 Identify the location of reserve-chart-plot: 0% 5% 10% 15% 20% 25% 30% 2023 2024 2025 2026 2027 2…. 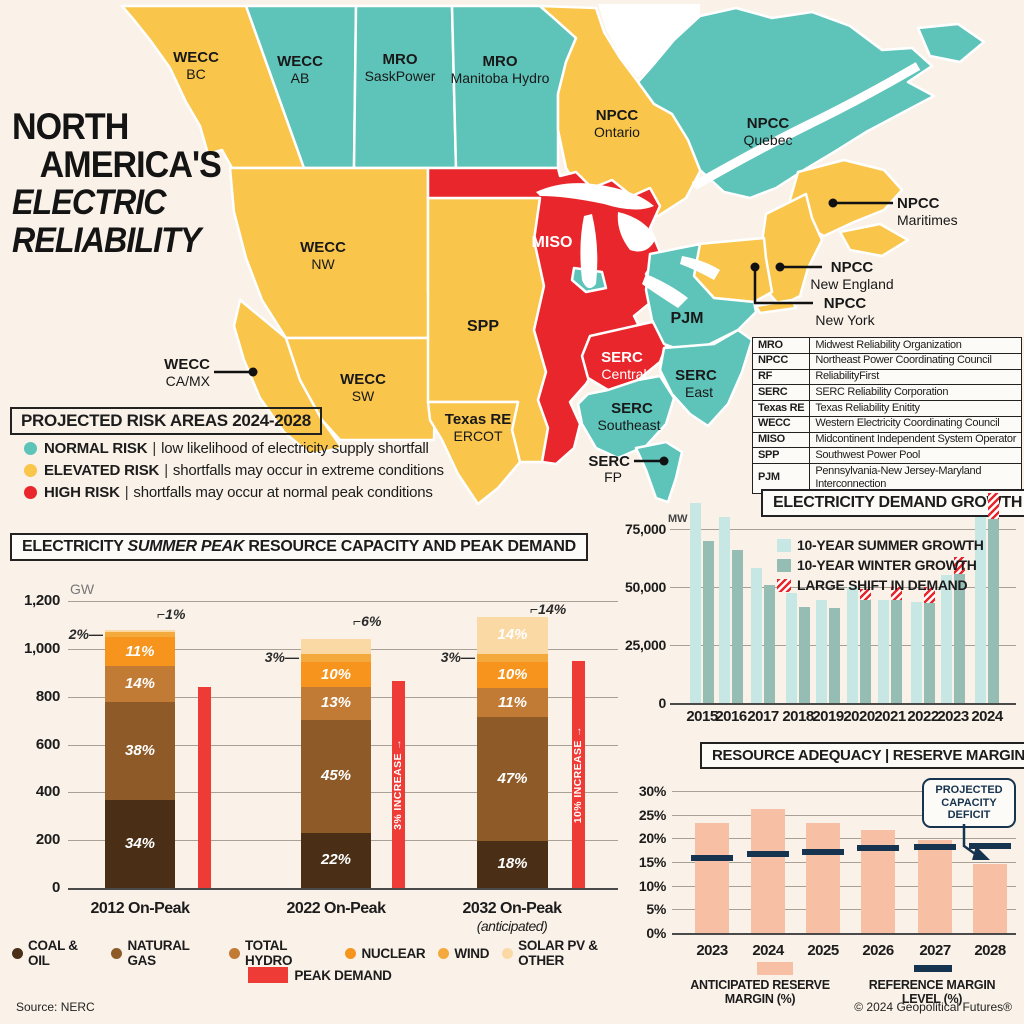
(822, 875).